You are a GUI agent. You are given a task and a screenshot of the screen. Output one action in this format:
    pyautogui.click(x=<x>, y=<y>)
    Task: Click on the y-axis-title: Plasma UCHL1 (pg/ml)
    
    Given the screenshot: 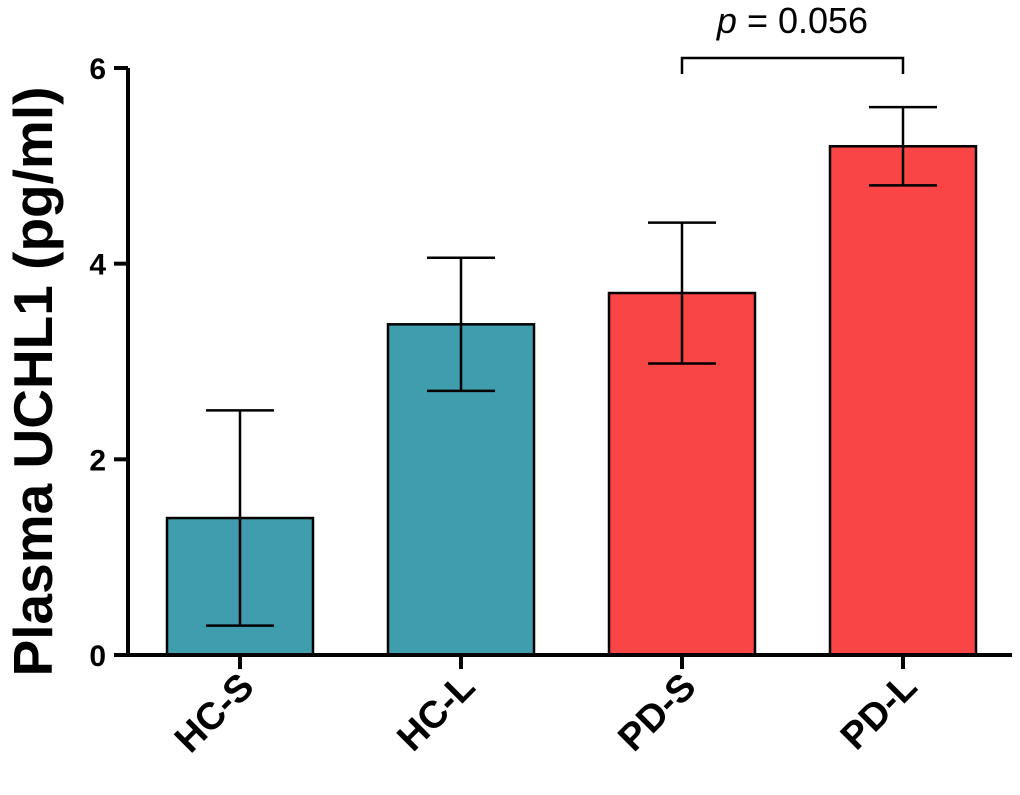 What is the action you would take?
    pyautogui.click(x=33, y=382)
    